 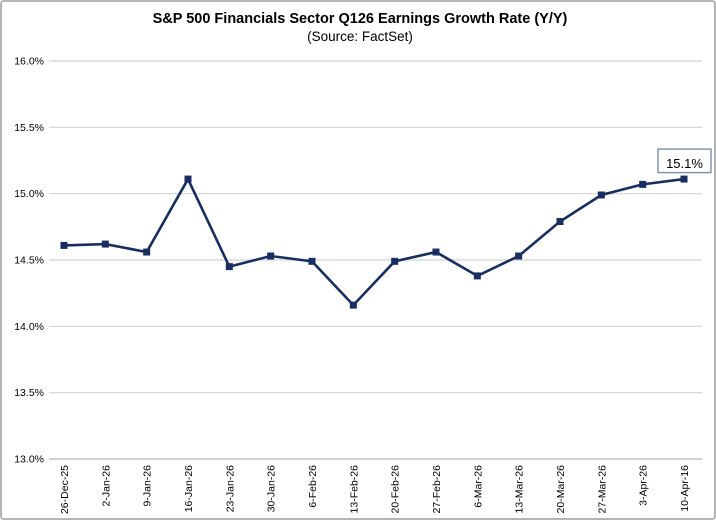 I want to click on x-tick-label: 2-Jan-26, so click(x=106, y=486).